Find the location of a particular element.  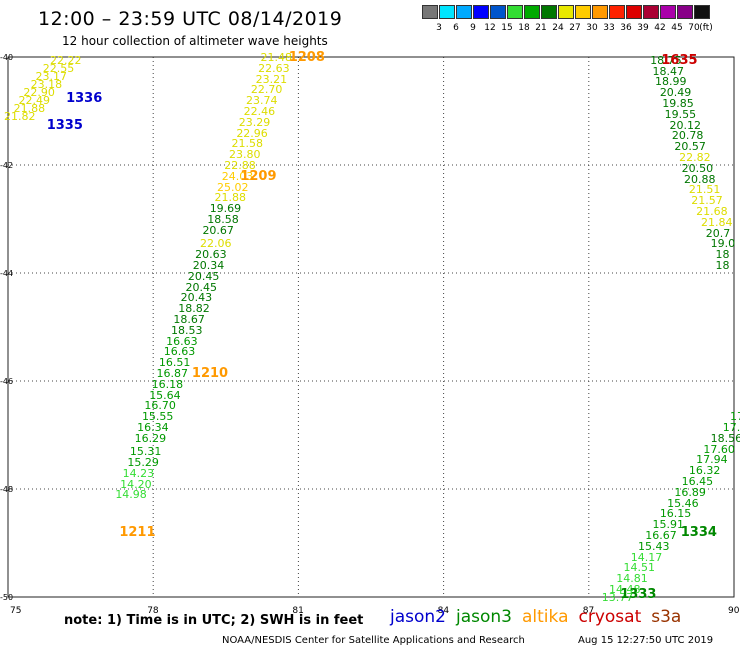

swh-value-label: 15.29 is located at coordinates (143, 462).